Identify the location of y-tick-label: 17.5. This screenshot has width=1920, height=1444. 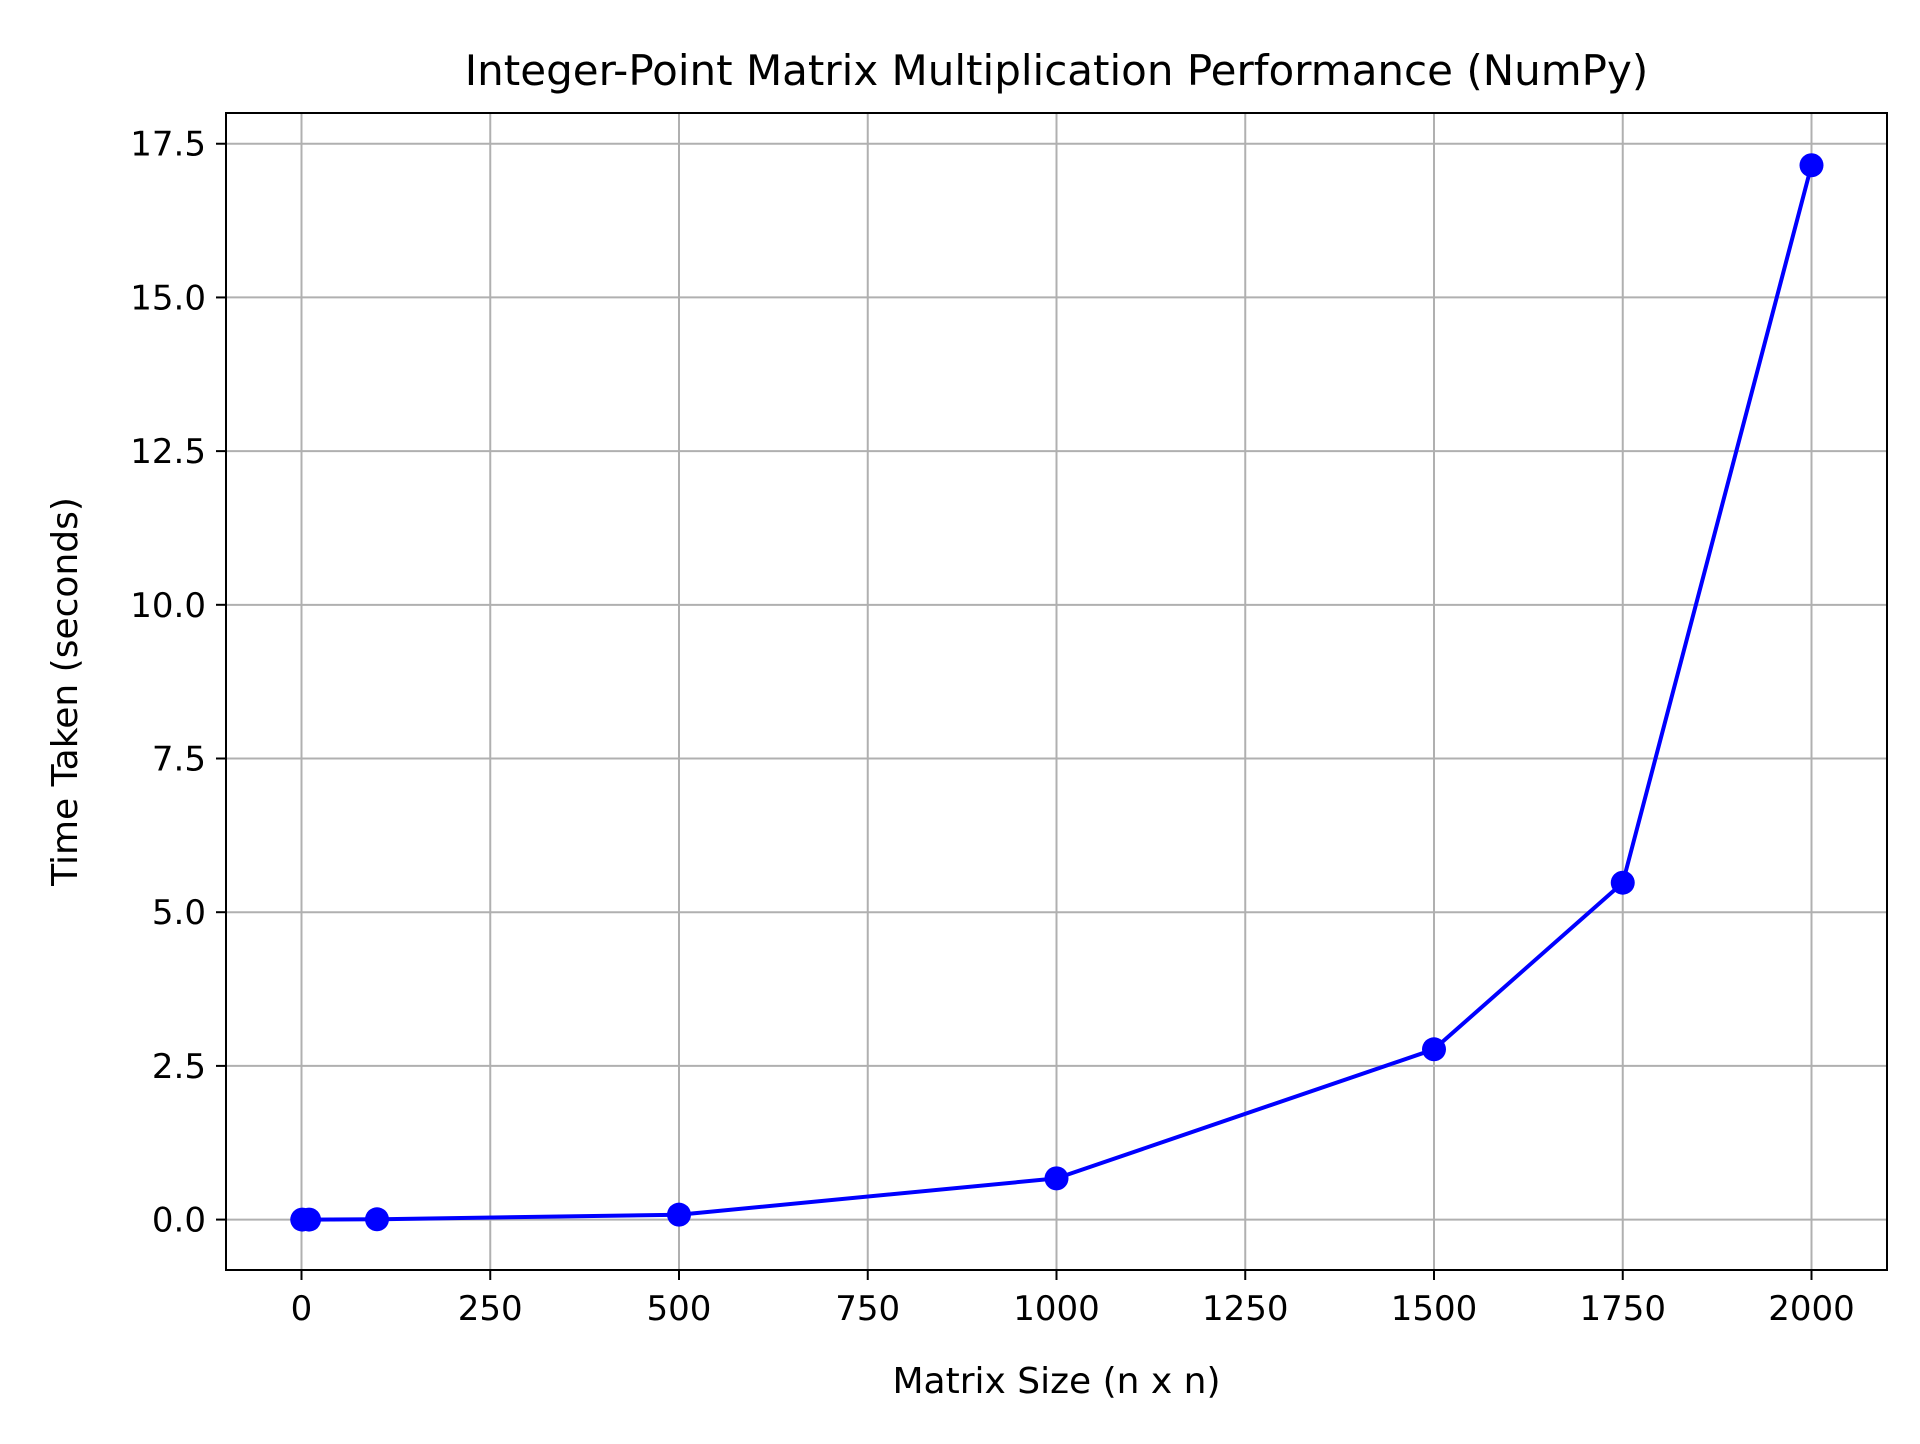
(168, 145).